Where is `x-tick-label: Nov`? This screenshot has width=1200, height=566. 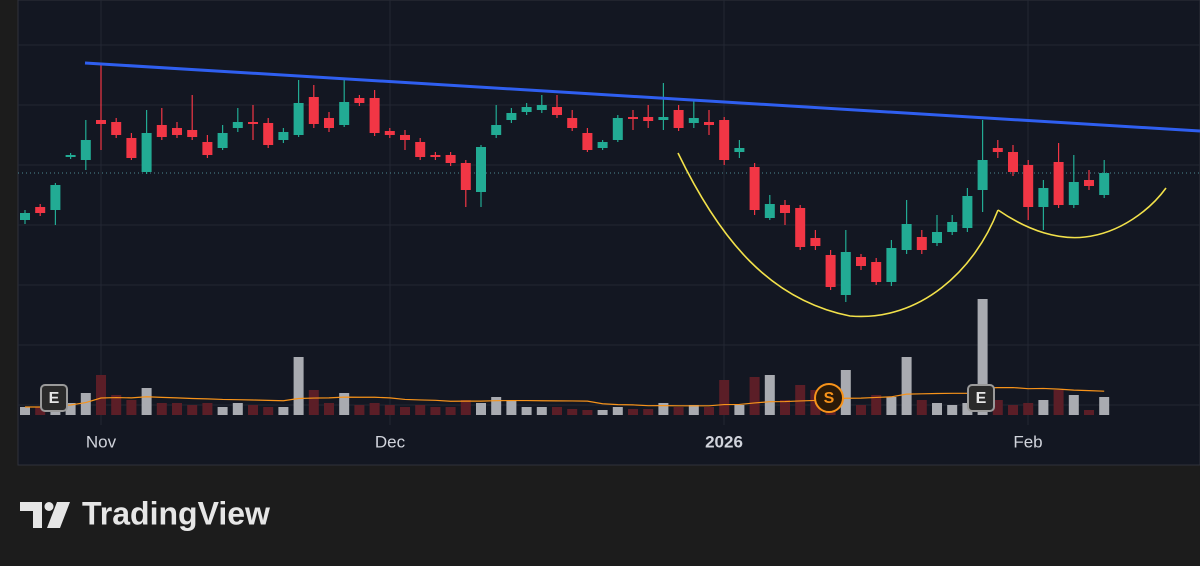
x-tick-label: Nov is located at coordinates (101, 441).